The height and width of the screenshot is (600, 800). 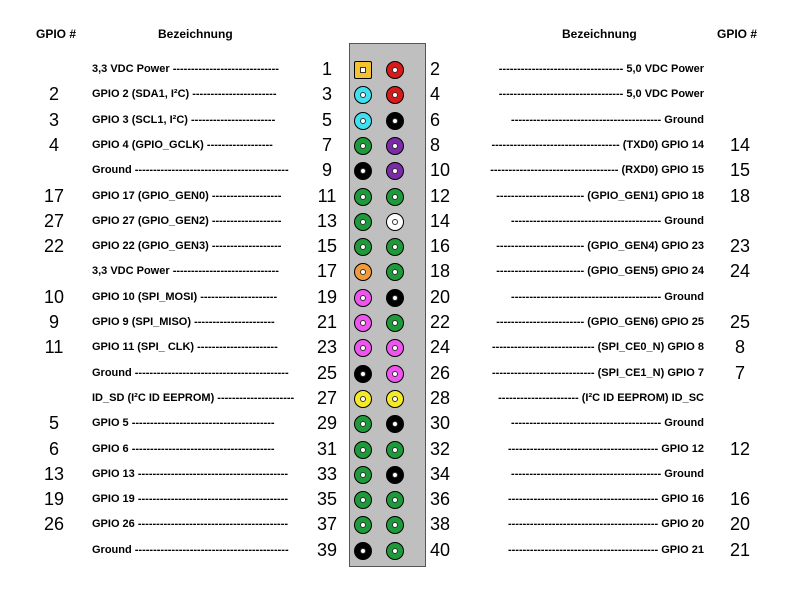 What do you see at coordinates (327, 296) in the screenshot?
I see `pin-number: 19` at bounding box center [327, 296].